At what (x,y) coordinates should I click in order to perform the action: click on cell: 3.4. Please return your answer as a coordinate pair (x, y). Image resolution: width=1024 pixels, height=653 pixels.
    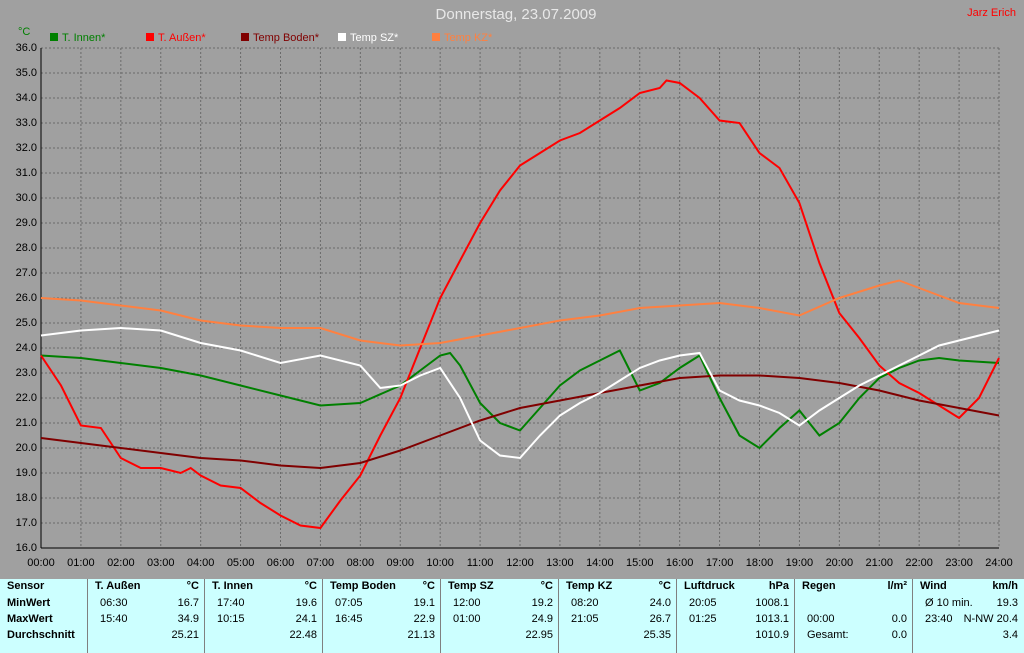
    Looking at the image, I should click on (1010, 635).